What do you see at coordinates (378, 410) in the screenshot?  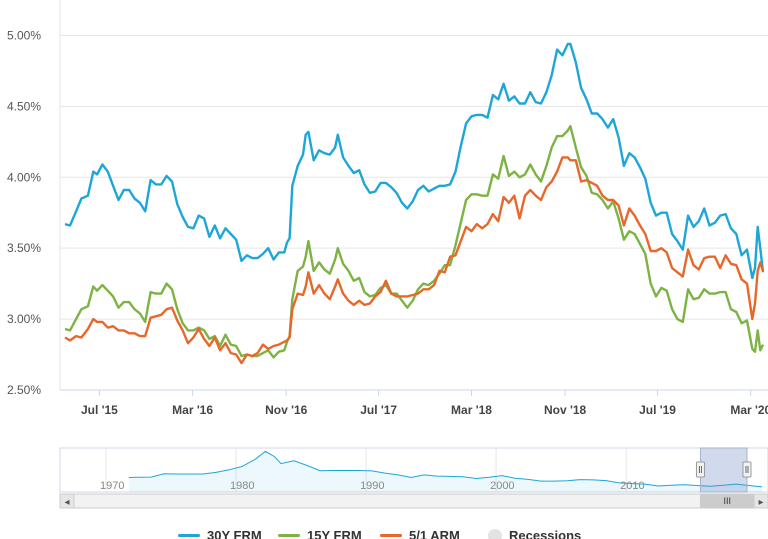 I see `x-tick-label: Jul '17` at bounding box center [378, 410].